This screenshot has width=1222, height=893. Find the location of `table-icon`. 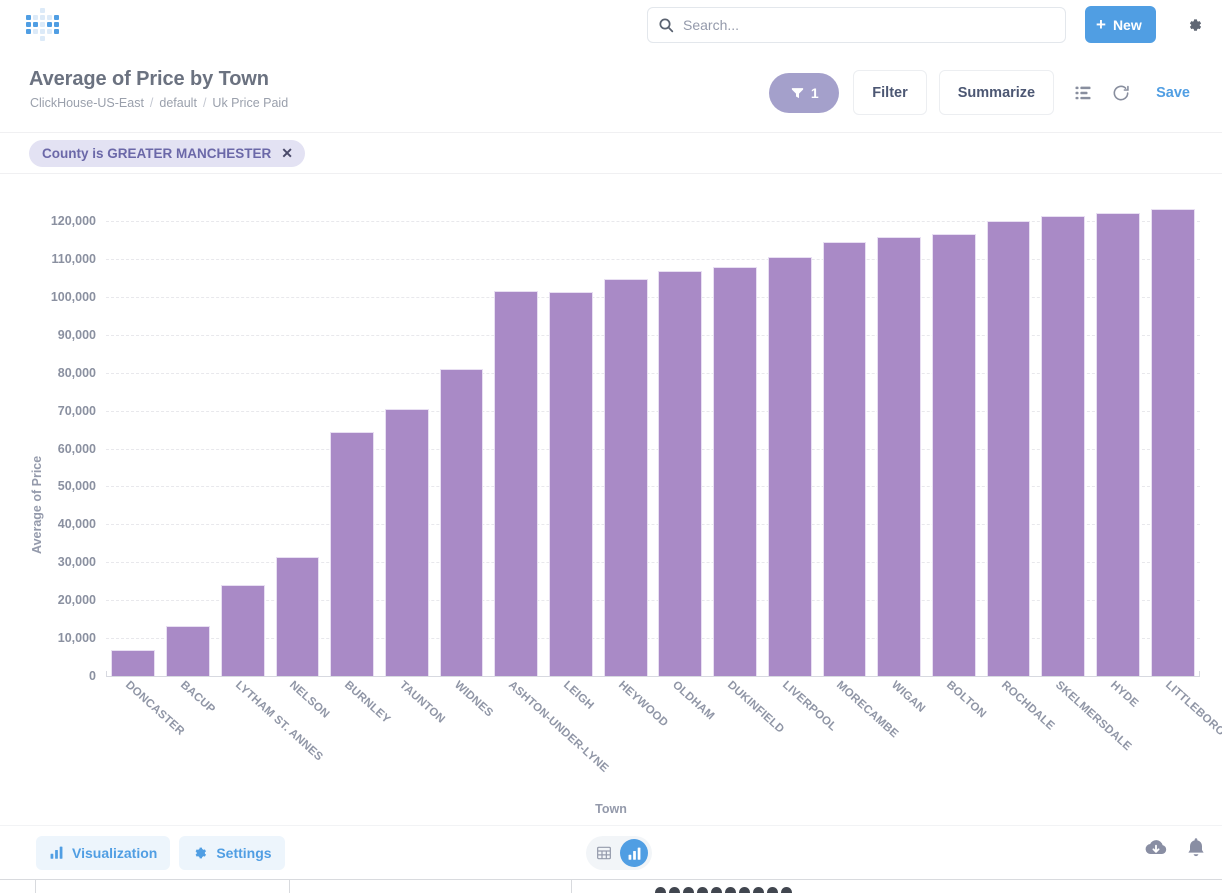

table-icon is located at coordinates (604, 853).